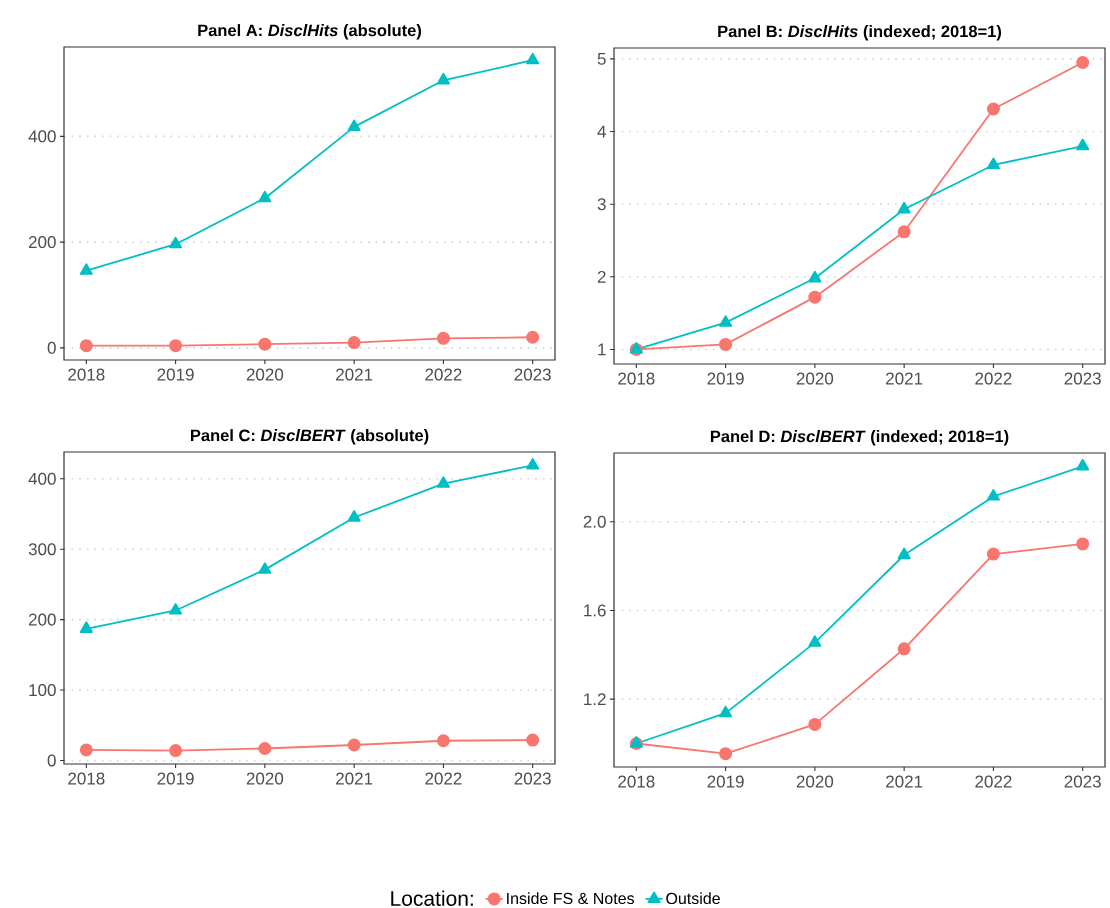 Image resolution: width=1110 pixels, height=908 pixels. What do you see at coordinates (42, 690) in the screenshot?
I see `y-tick-label: 100` at bounding box center [42, 690].